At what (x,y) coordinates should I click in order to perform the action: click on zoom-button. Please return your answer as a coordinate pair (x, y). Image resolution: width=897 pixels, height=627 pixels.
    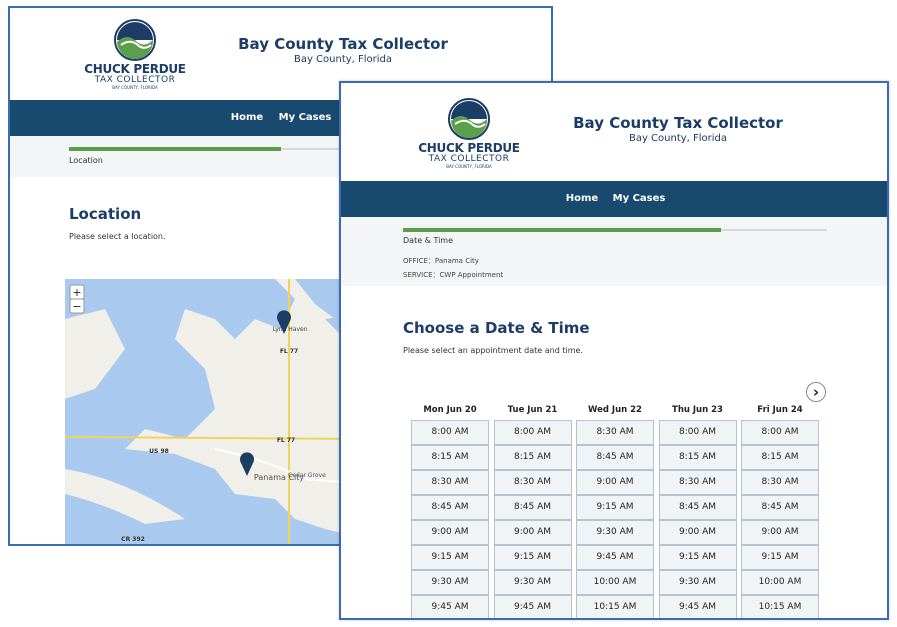
    Looking at the image, I should click on (77, 306).